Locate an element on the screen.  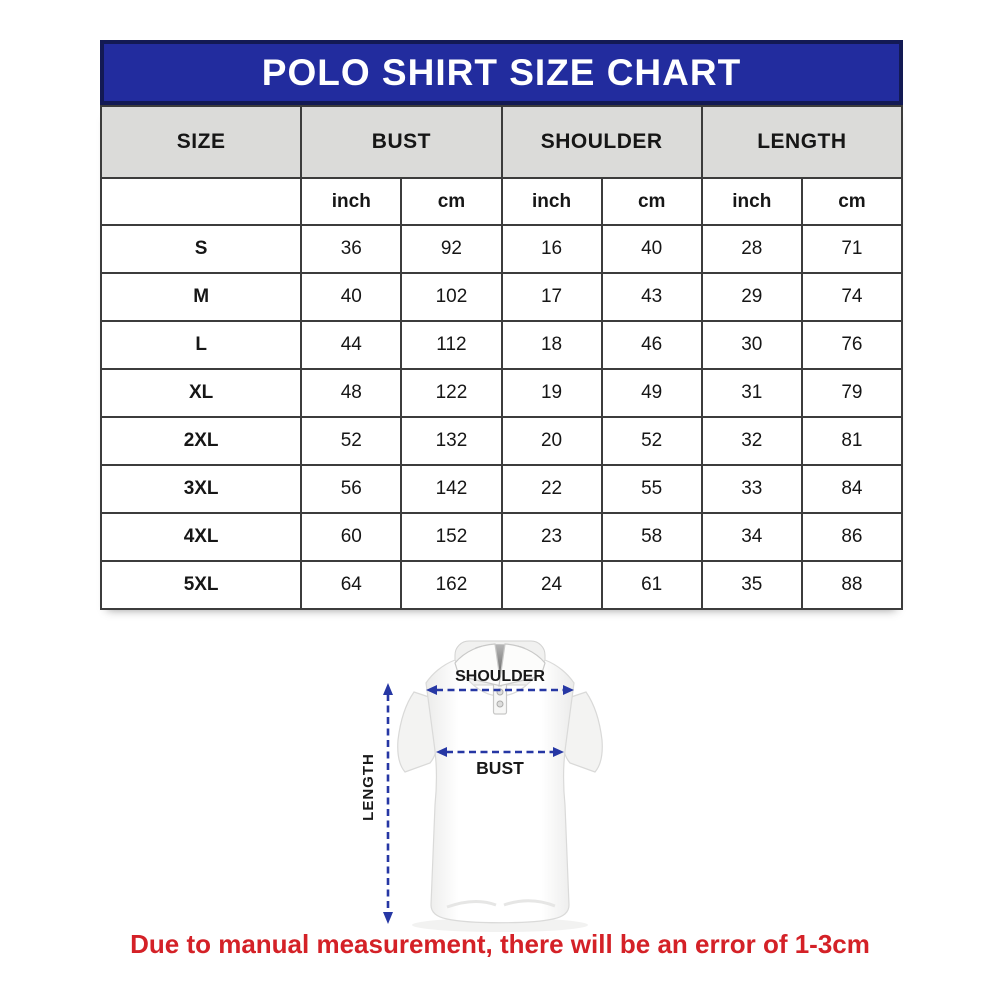
measurement-cell: 28 is located at coordinates (751, 249).